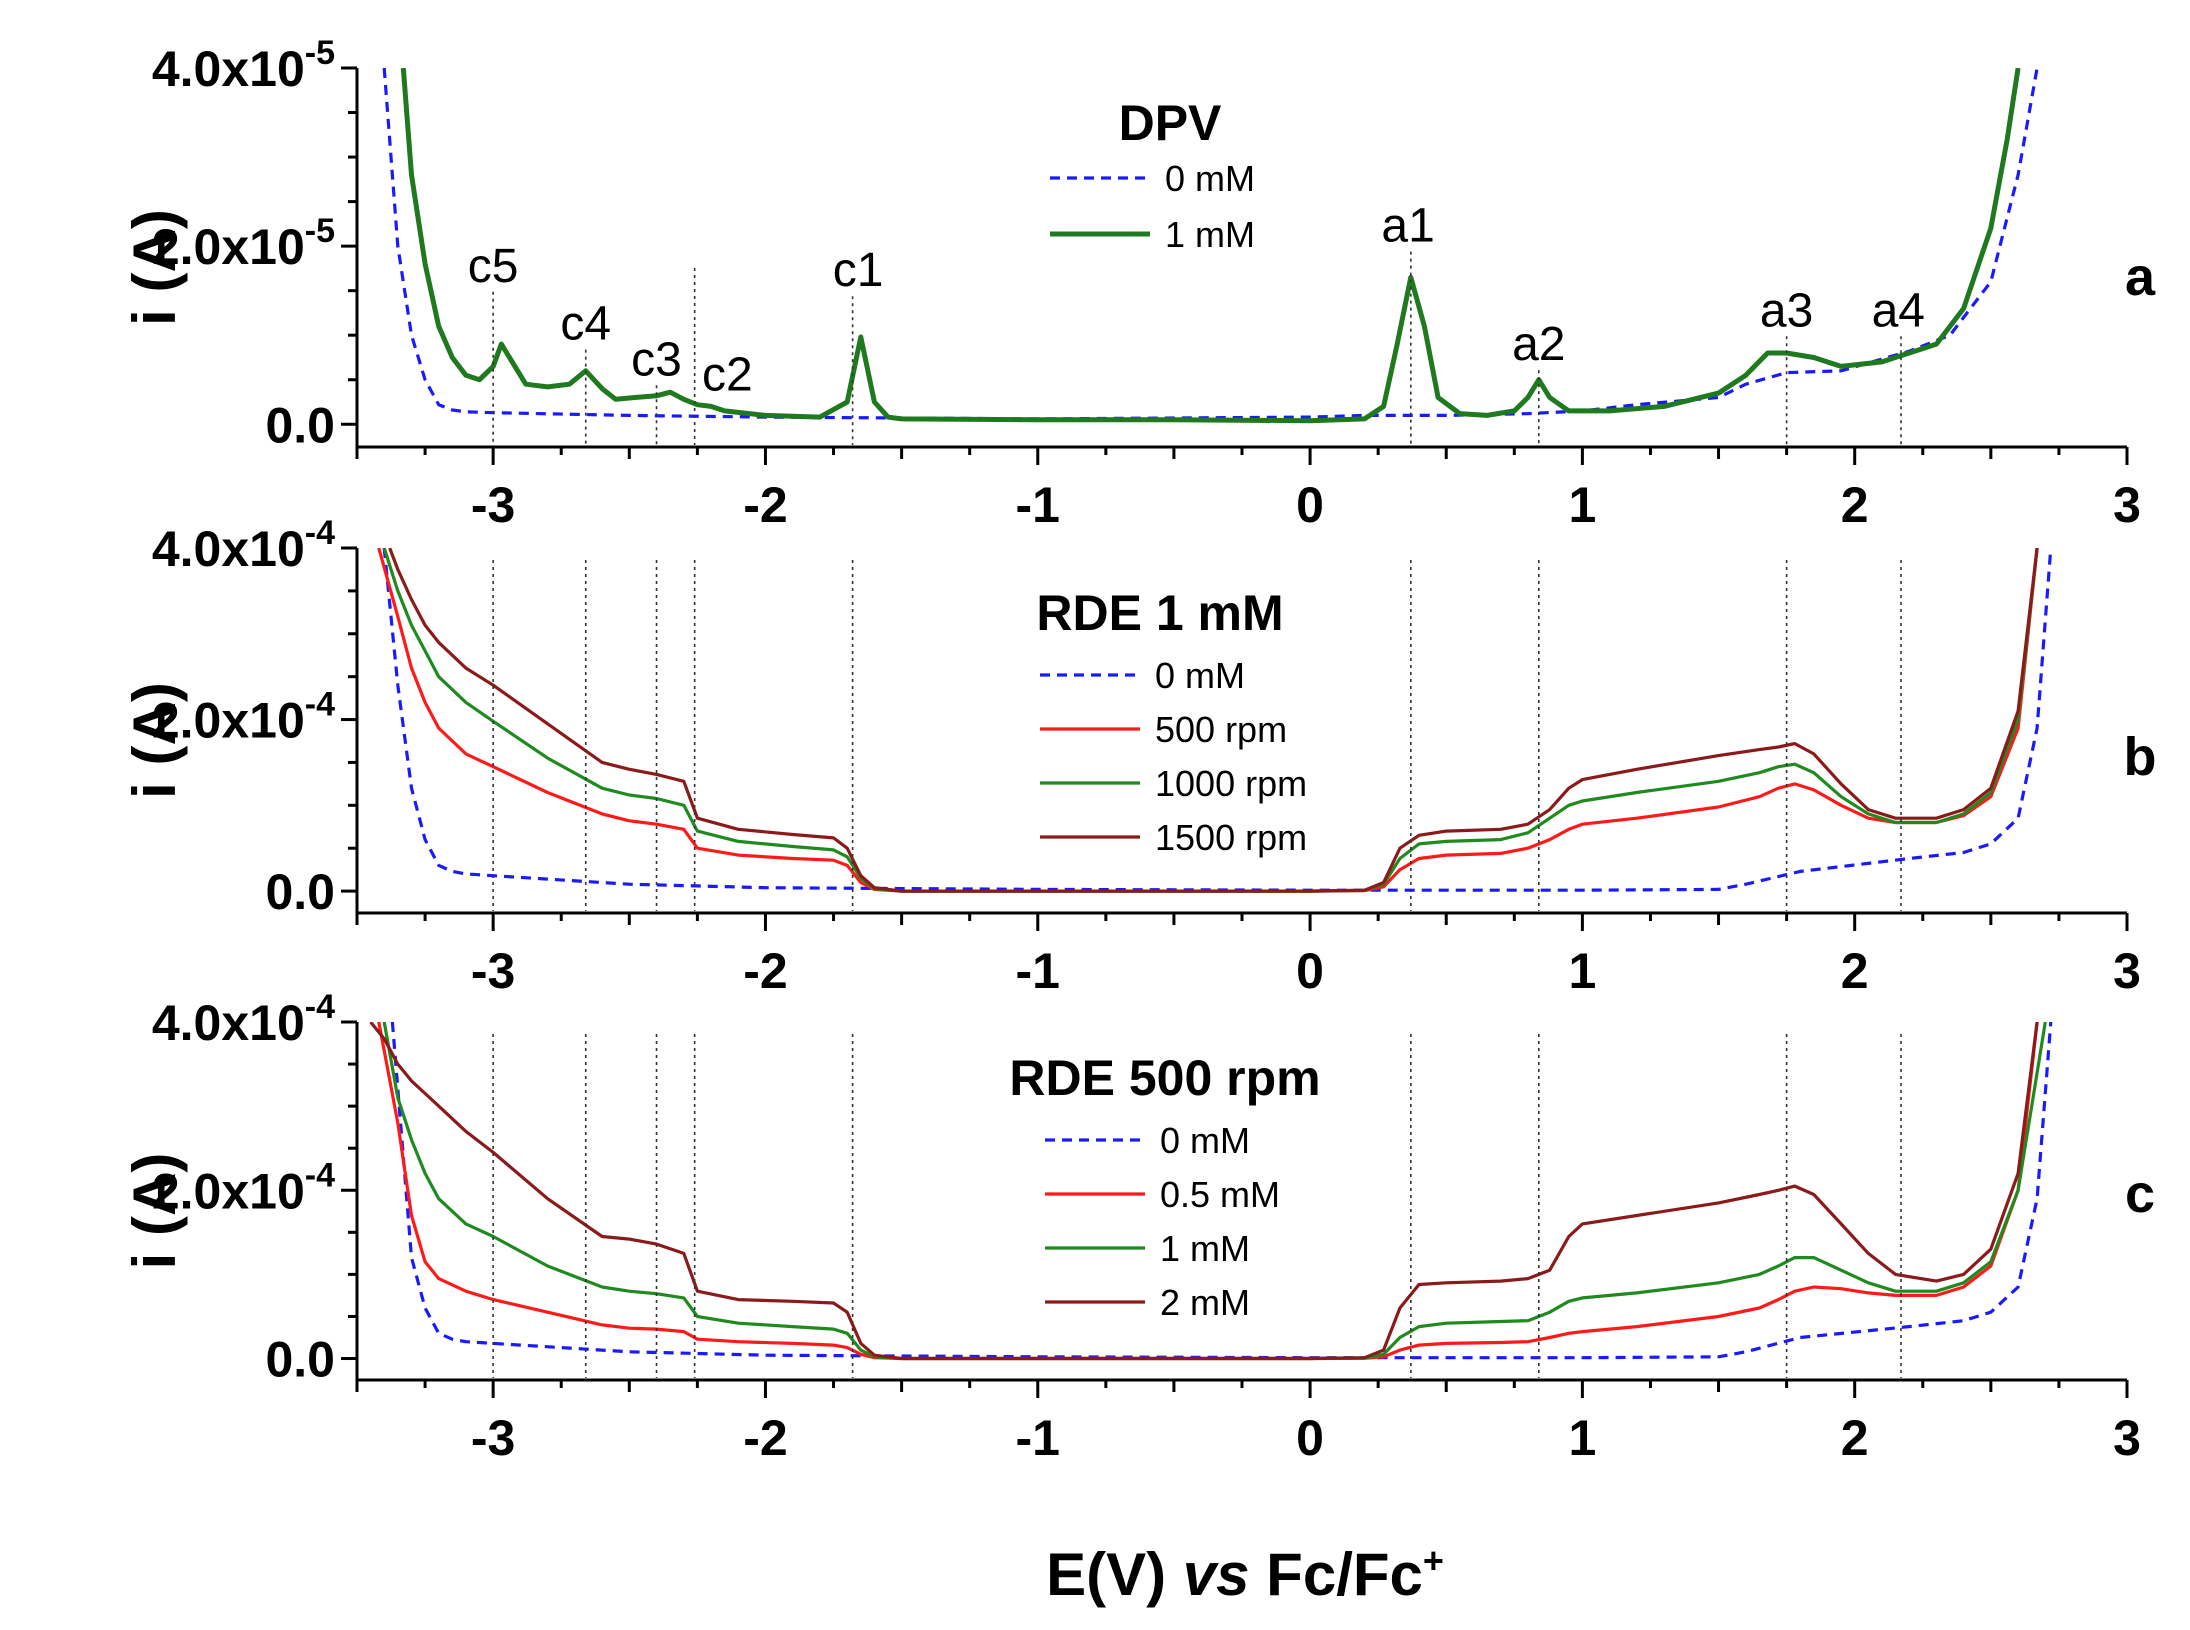  I want to click on legend-label: 1500 rpm, so click(1231, 837).